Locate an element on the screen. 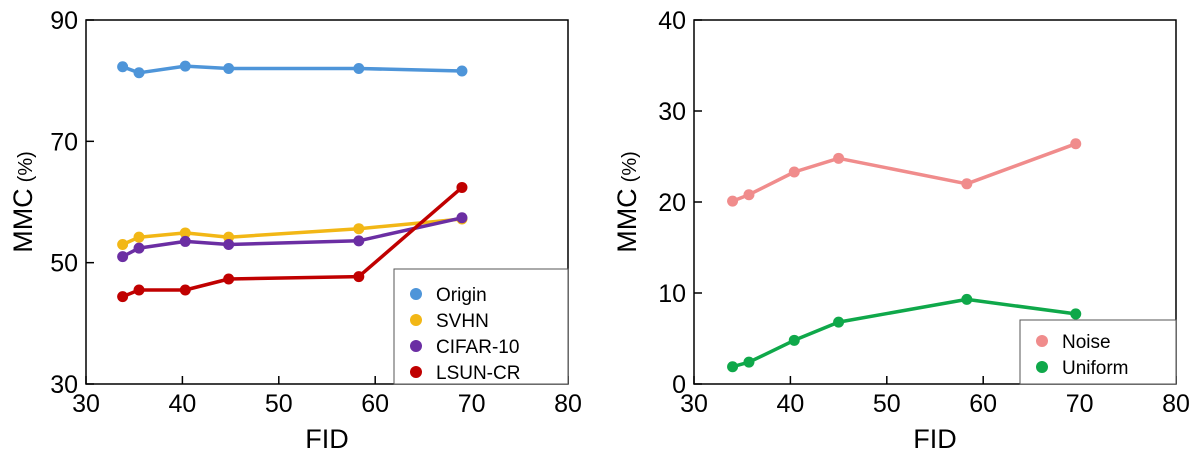 Image resolution: width=1200 pixels, height=458 pixels. y-tick-label: 0 is located at coordinates (679, 385).